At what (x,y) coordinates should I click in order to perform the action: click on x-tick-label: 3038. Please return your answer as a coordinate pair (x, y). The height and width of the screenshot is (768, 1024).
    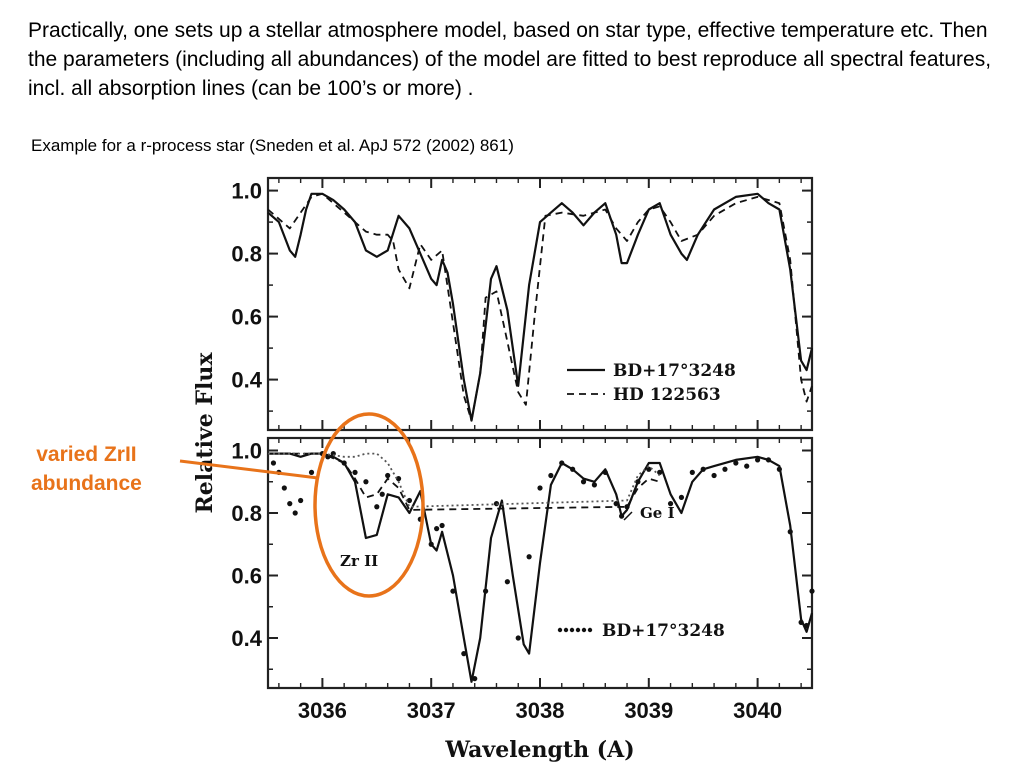
    Looking at the image, I should click on (540, 710).